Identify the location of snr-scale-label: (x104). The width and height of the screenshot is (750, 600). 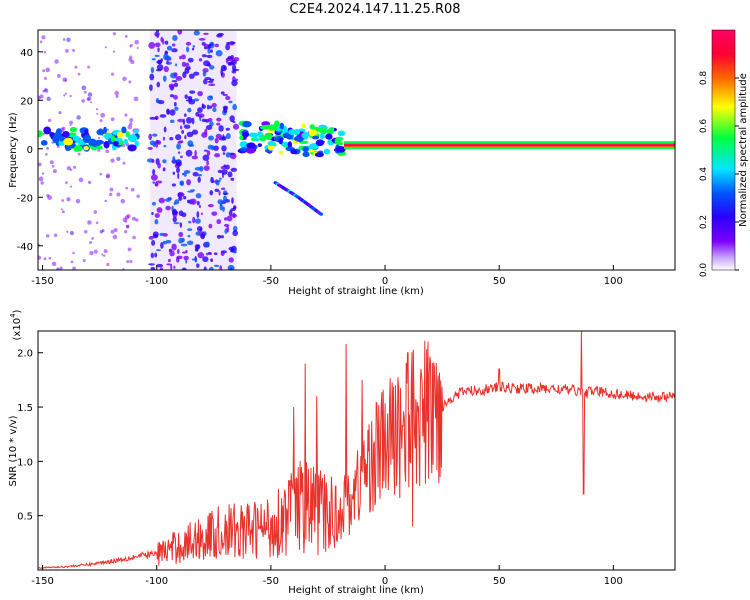
(16, 324).